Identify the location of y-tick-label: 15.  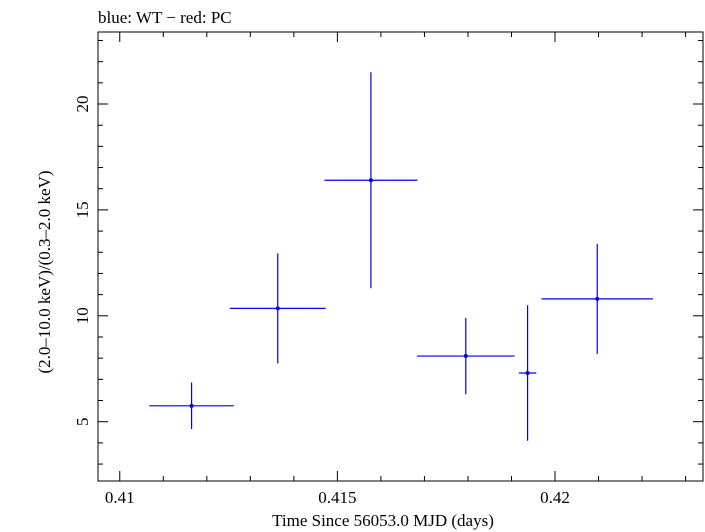
(82, 209).